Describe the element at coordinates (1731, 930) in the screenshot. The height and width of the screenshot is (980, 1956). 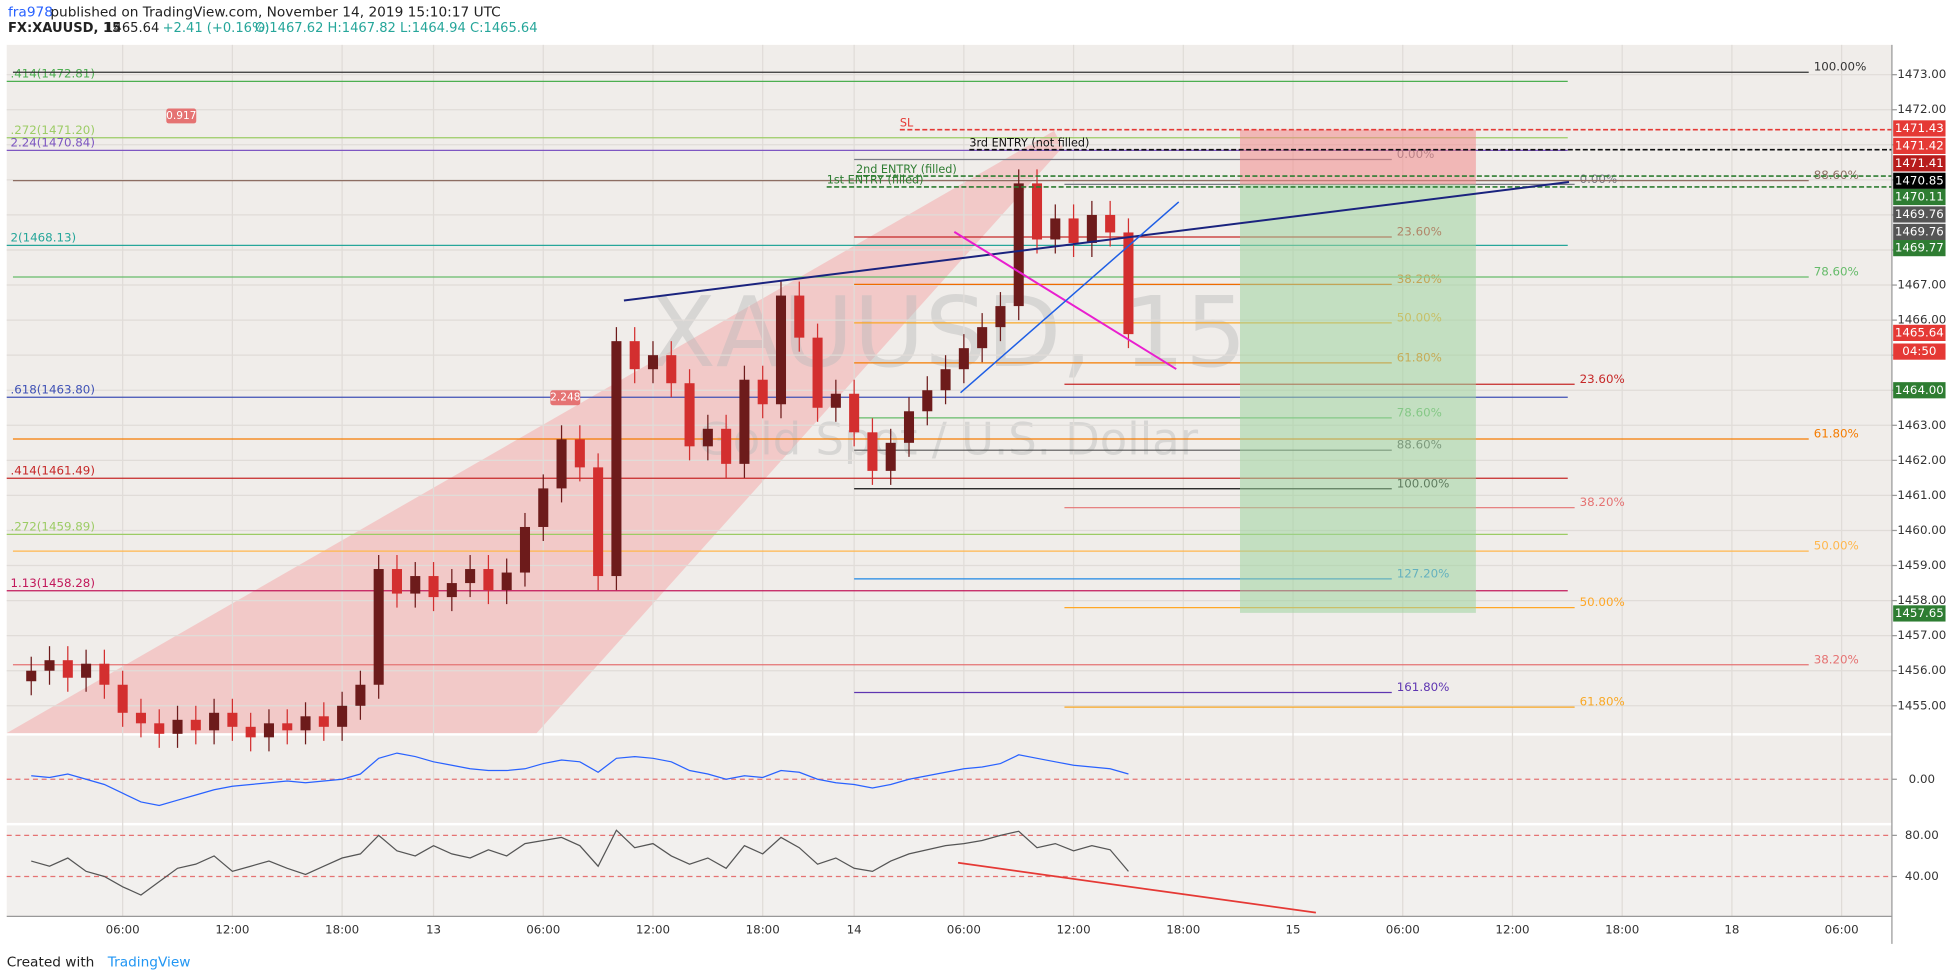
I see `x-tick-label: 18` at that location.